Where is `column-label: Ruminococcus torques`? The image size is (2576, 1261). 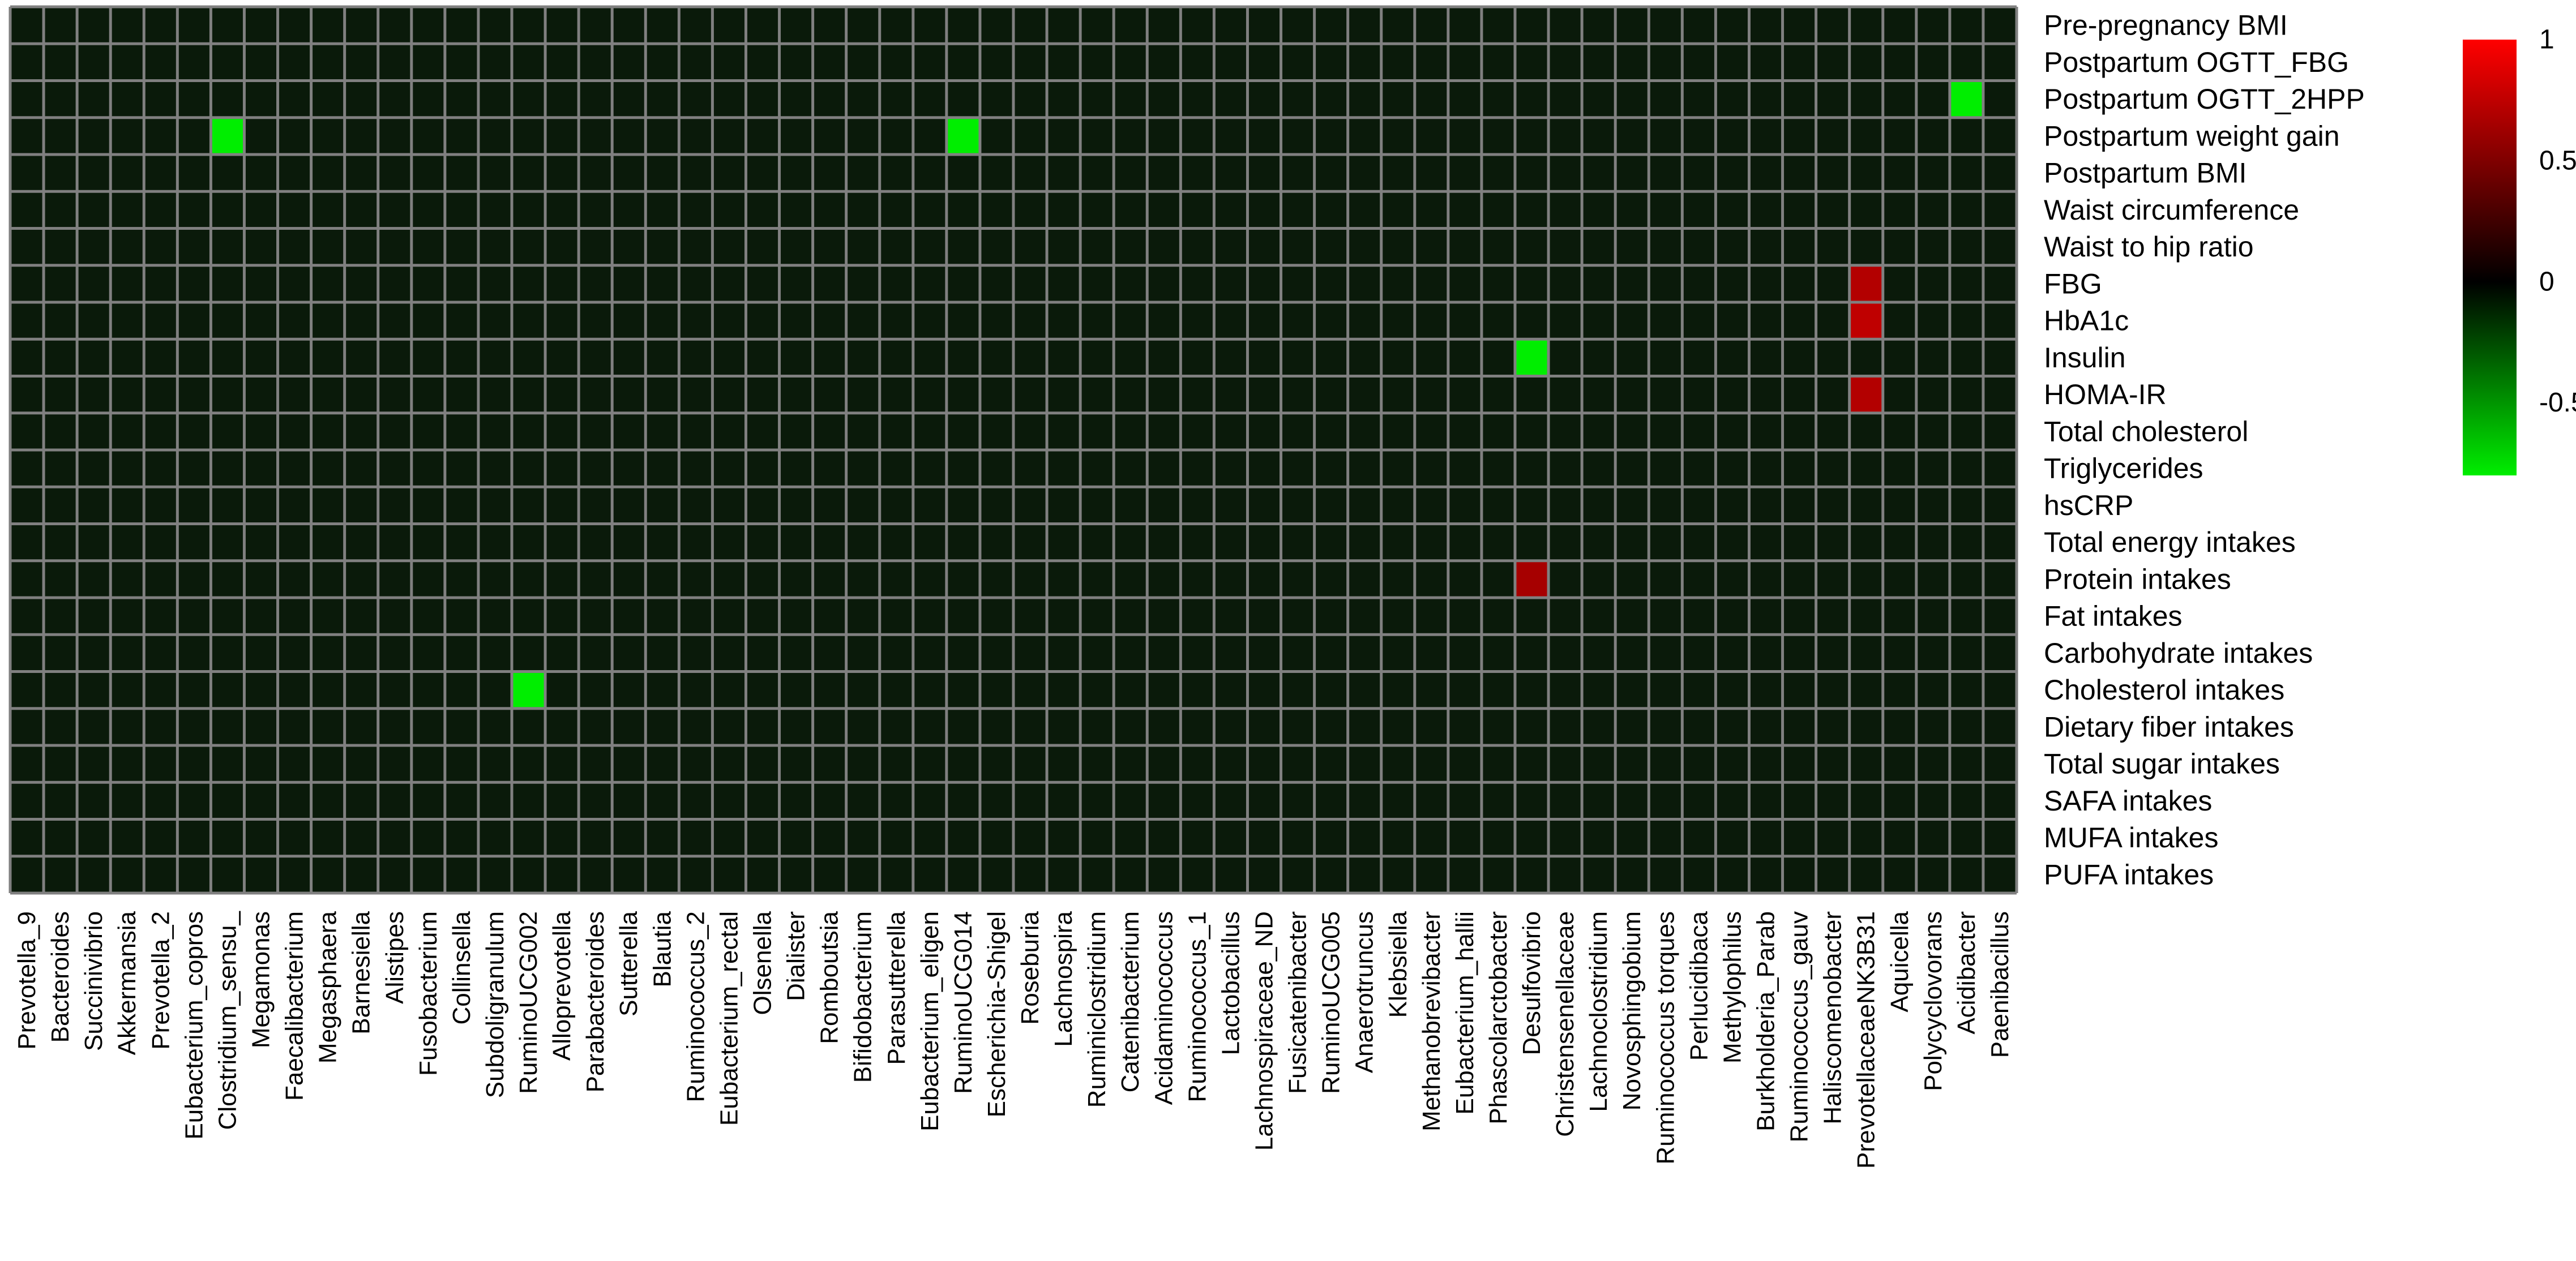 column-label: Ruminococcus torques is located at coordinates (1665, 1038).